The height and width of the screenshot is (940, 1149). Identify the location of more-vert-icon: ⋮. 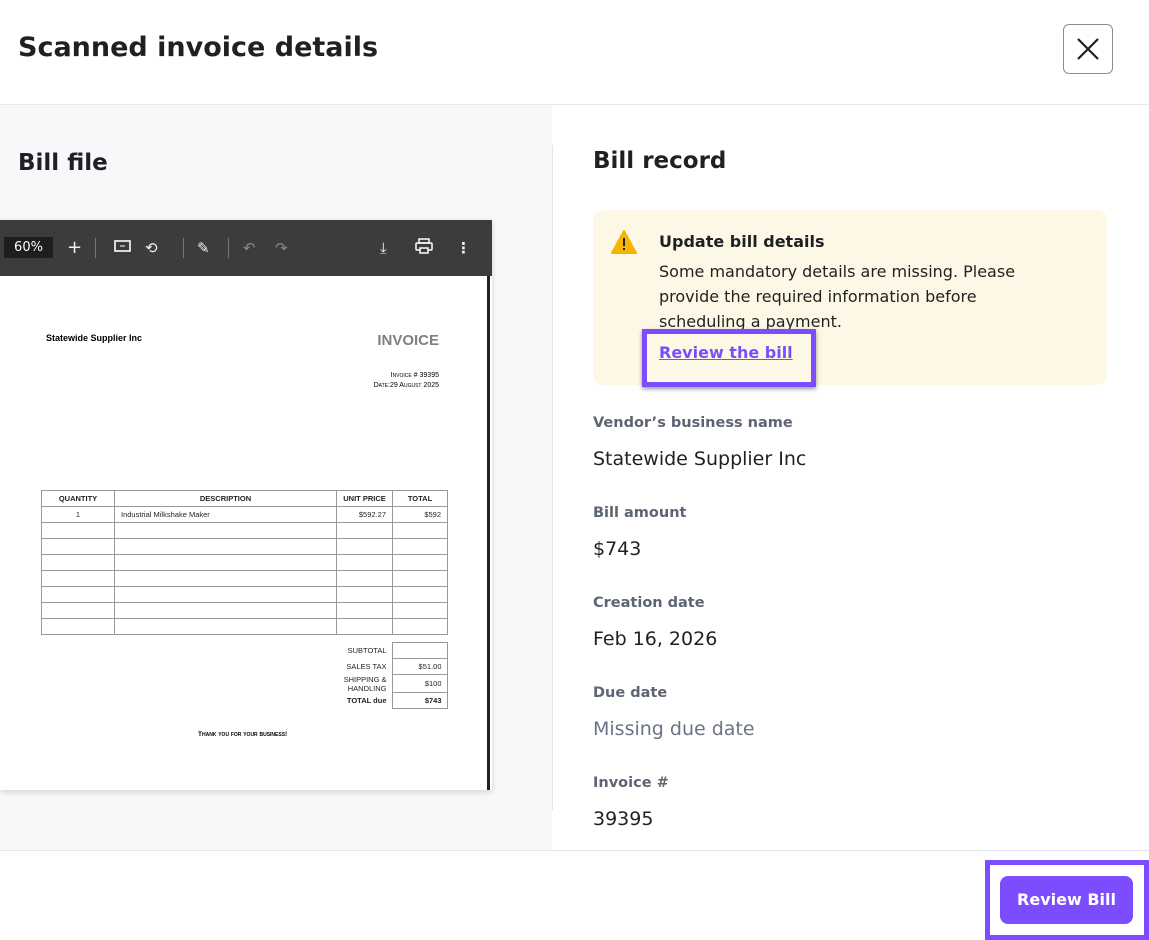
(463, 248).